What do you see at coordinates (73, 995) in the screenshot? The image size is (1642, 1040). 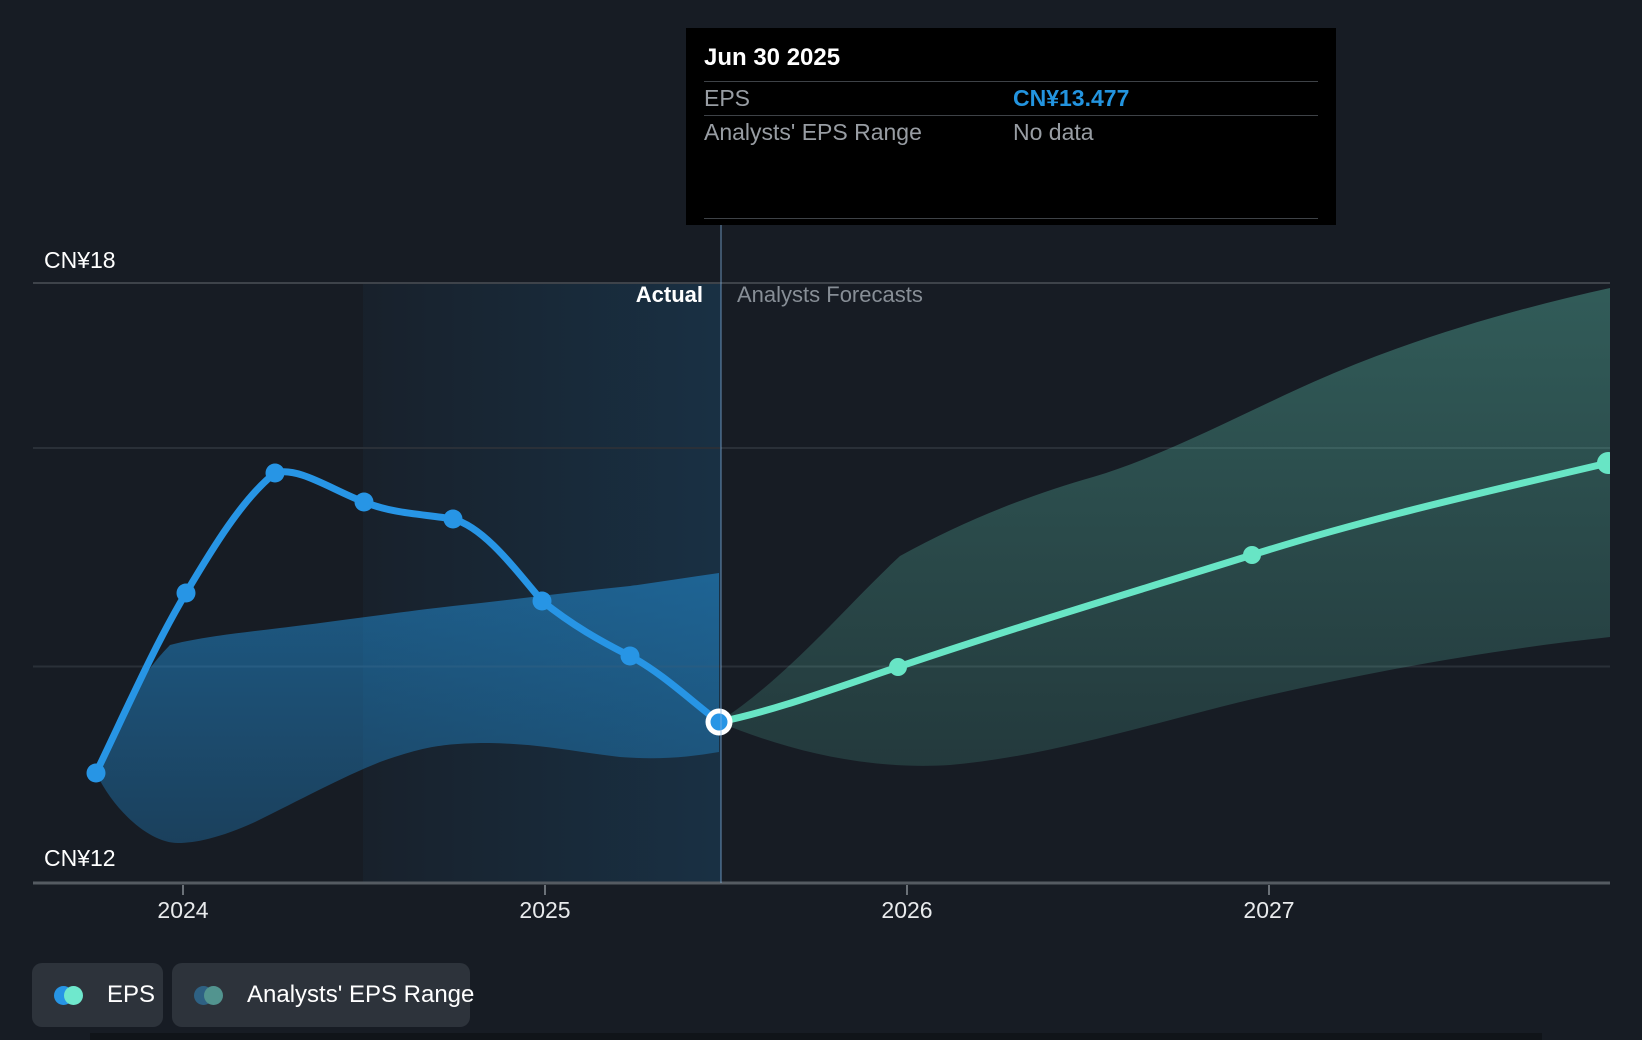 I see `eps-teal-dot-icon` at bounding box center [73, 995].